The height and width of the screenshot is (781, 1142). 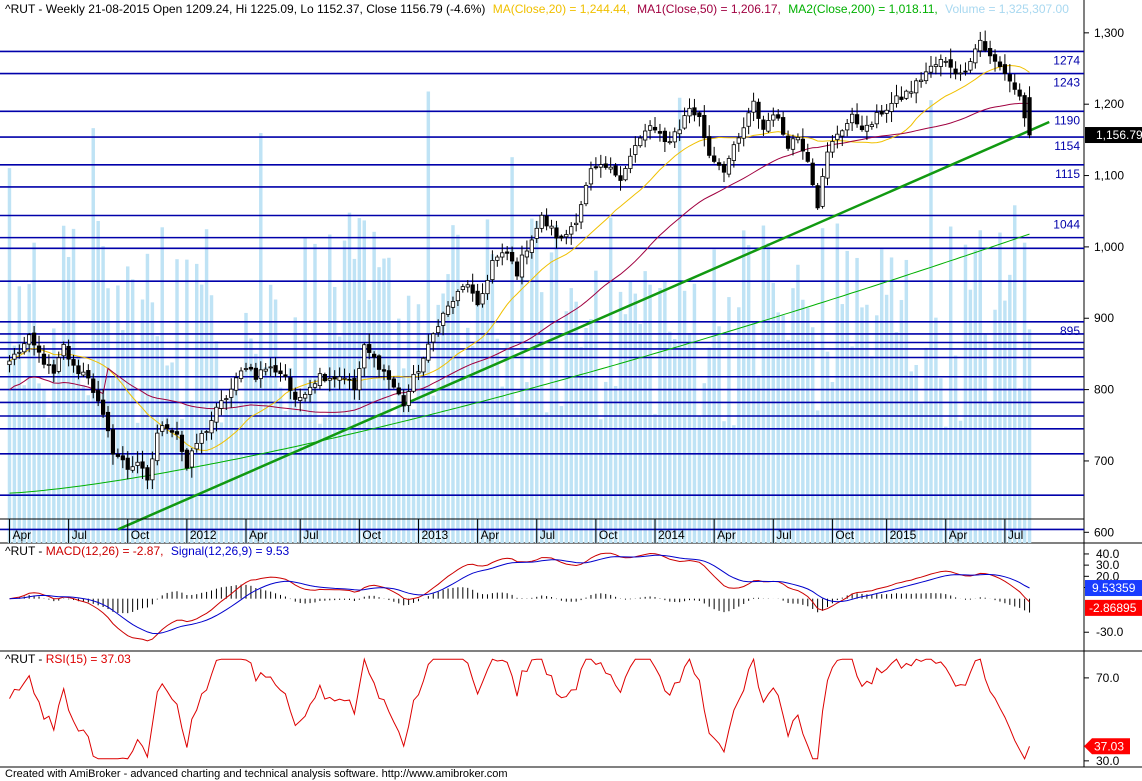 I want to click on rsi-value-label: 37.03, so click(x=1109, y=746).